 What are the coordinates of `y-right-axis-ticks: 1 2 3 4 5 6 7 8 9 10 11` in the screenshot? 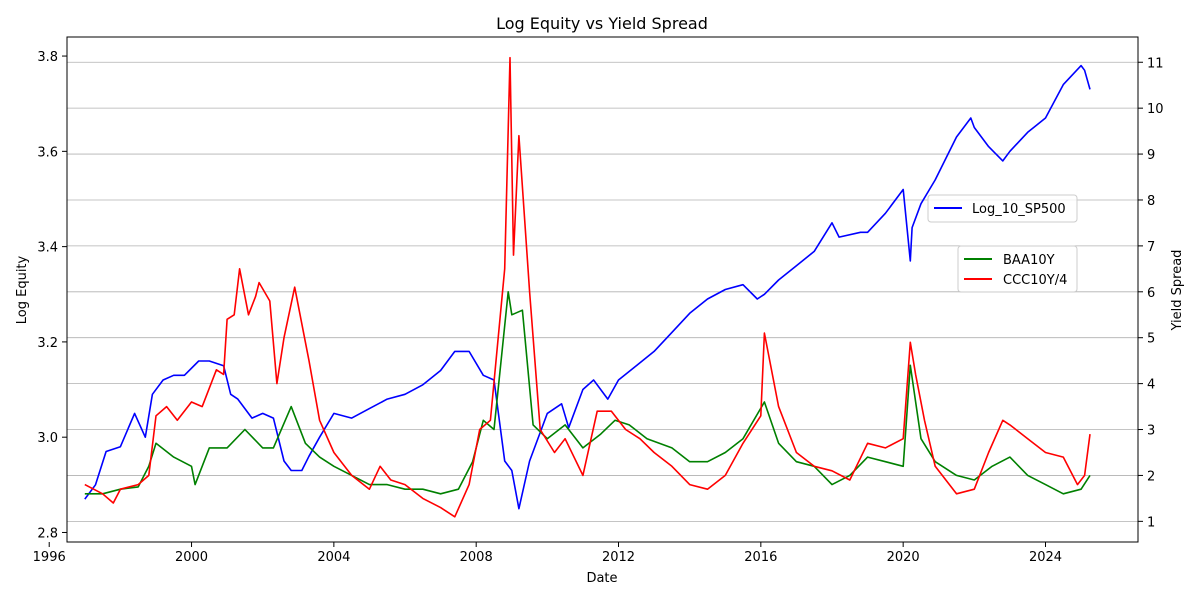 It's located at (1151, 293).